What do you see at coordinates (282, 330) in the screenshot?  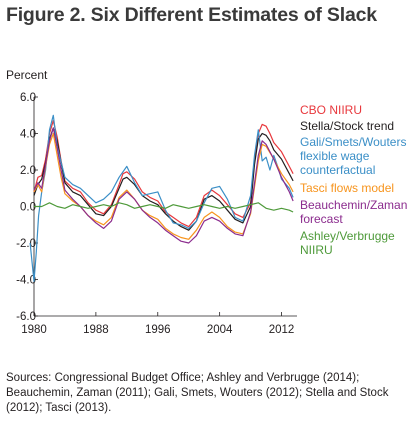 I see `x-tick-label: 2012` at bounding box center [282, 330].